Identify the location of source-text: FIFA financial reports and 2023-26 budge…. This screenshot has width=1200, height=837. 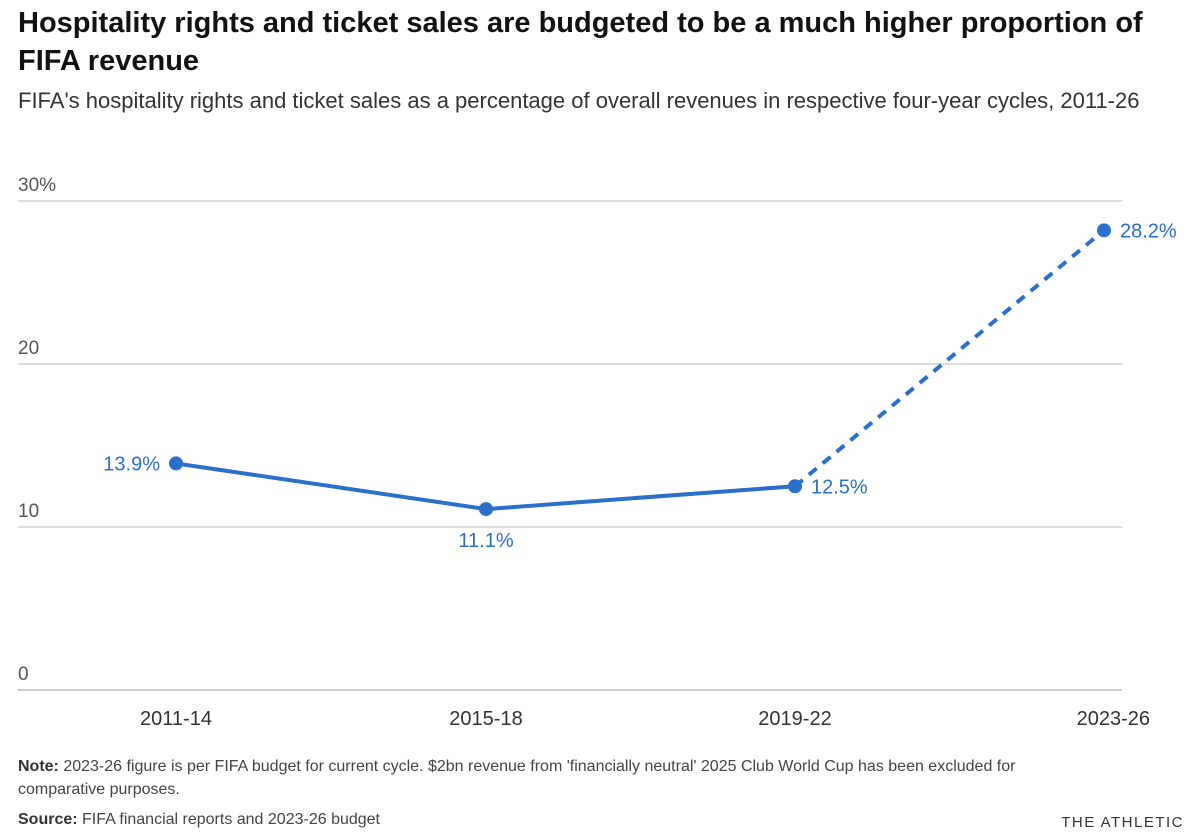
(228, 819).